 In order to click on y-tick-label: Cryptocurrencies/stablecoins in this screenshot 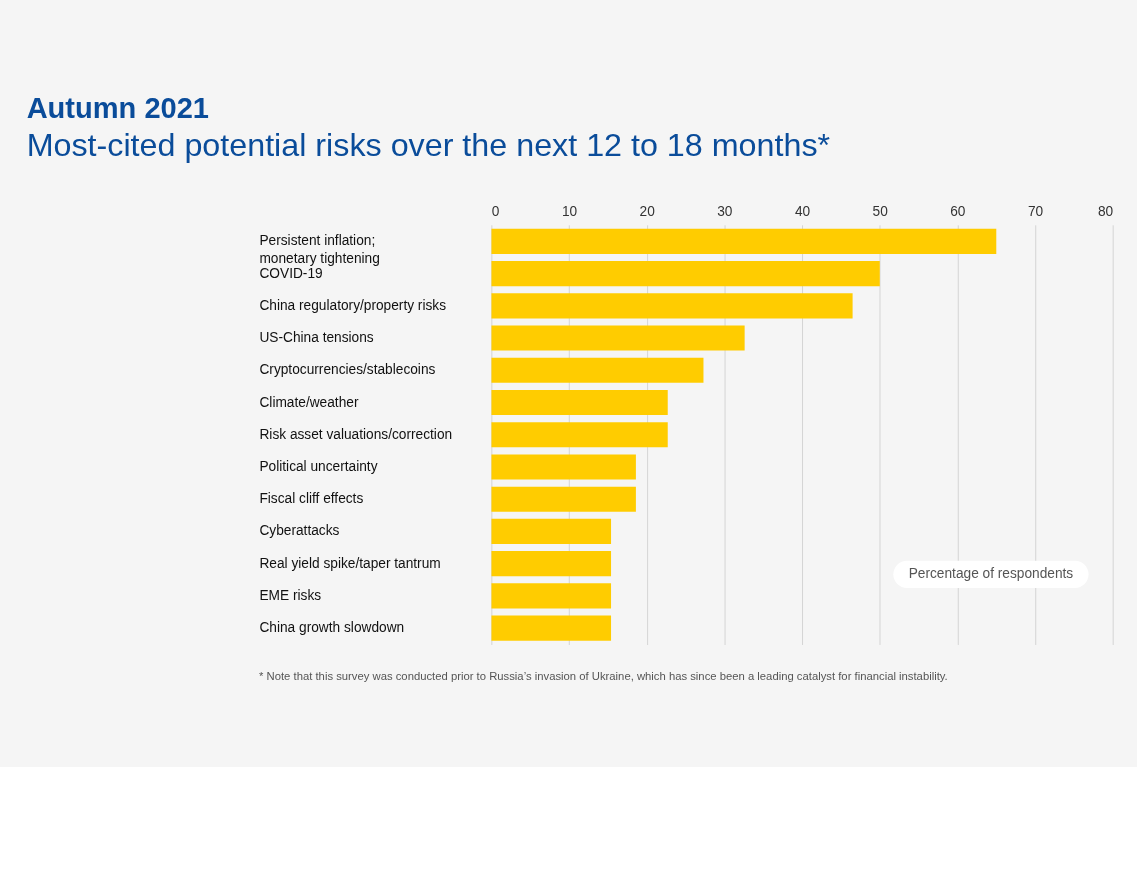, I will do `click(347, 370)`.